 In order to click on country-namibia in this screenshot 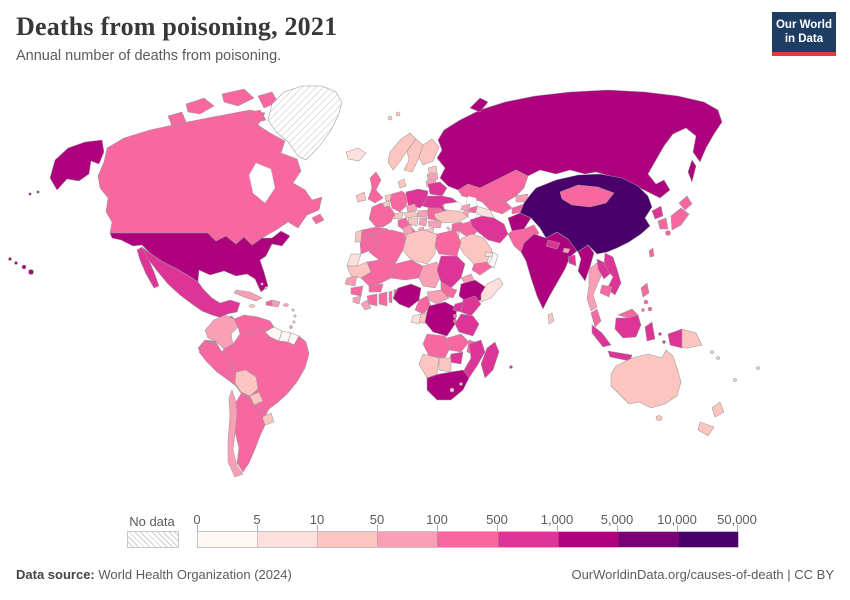, I will do `click(429, 366)`.